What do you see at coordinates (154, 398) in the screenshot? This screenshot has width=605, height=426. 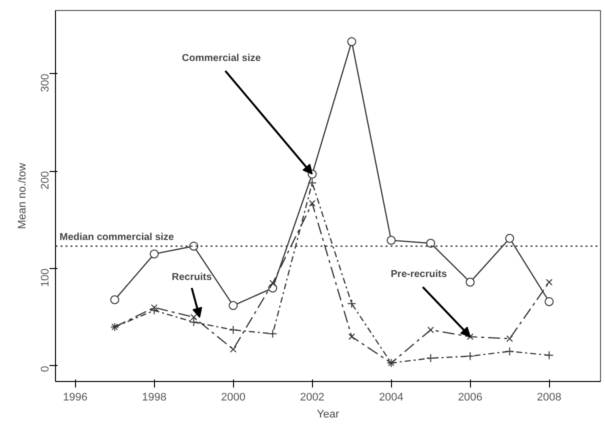 I see `x-tick-label: 1998` at bounding box center [154, 398].